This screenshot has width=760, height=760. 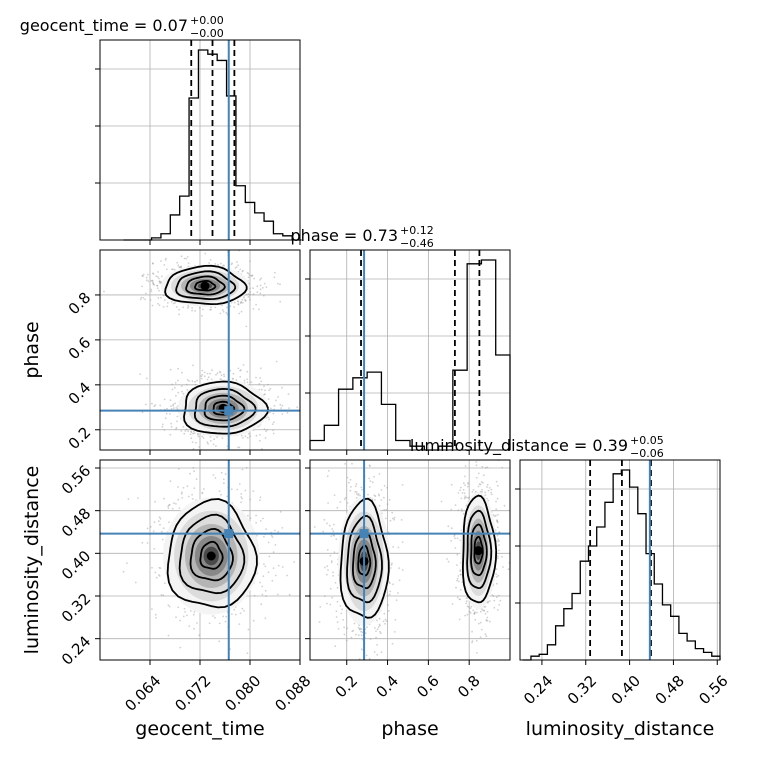 What do you see at coordinates (76, 522) in the screenshot?
I see `y-tick-label: 0.48` at bounding box center [76, 522].